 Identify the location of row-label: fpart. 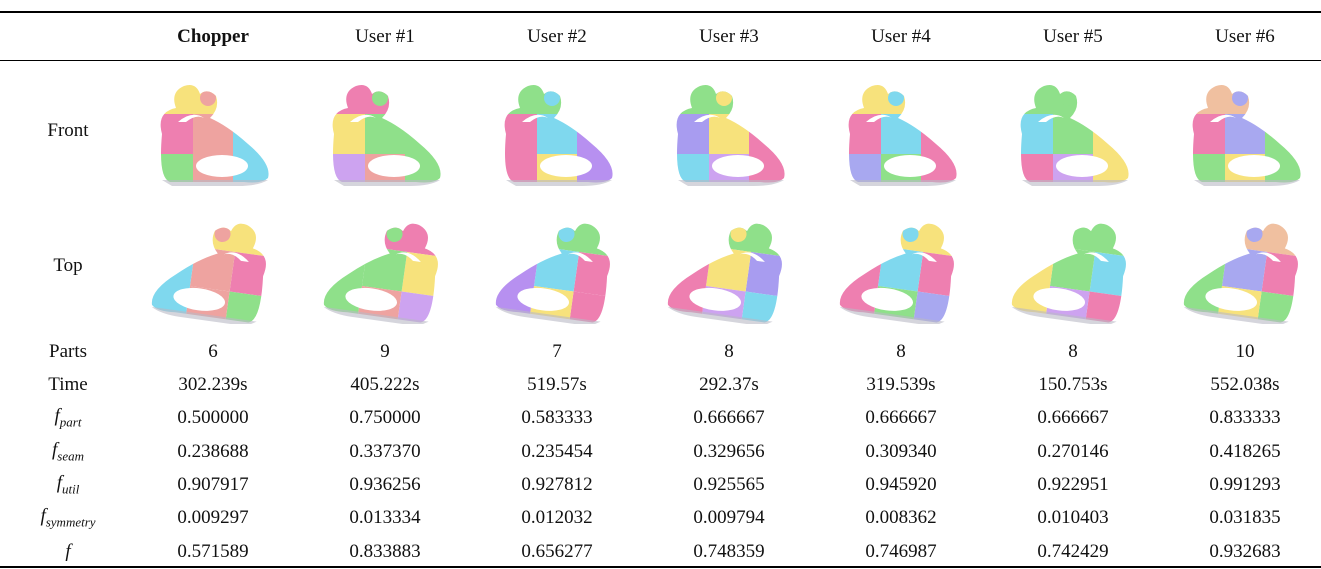
(68, 418).